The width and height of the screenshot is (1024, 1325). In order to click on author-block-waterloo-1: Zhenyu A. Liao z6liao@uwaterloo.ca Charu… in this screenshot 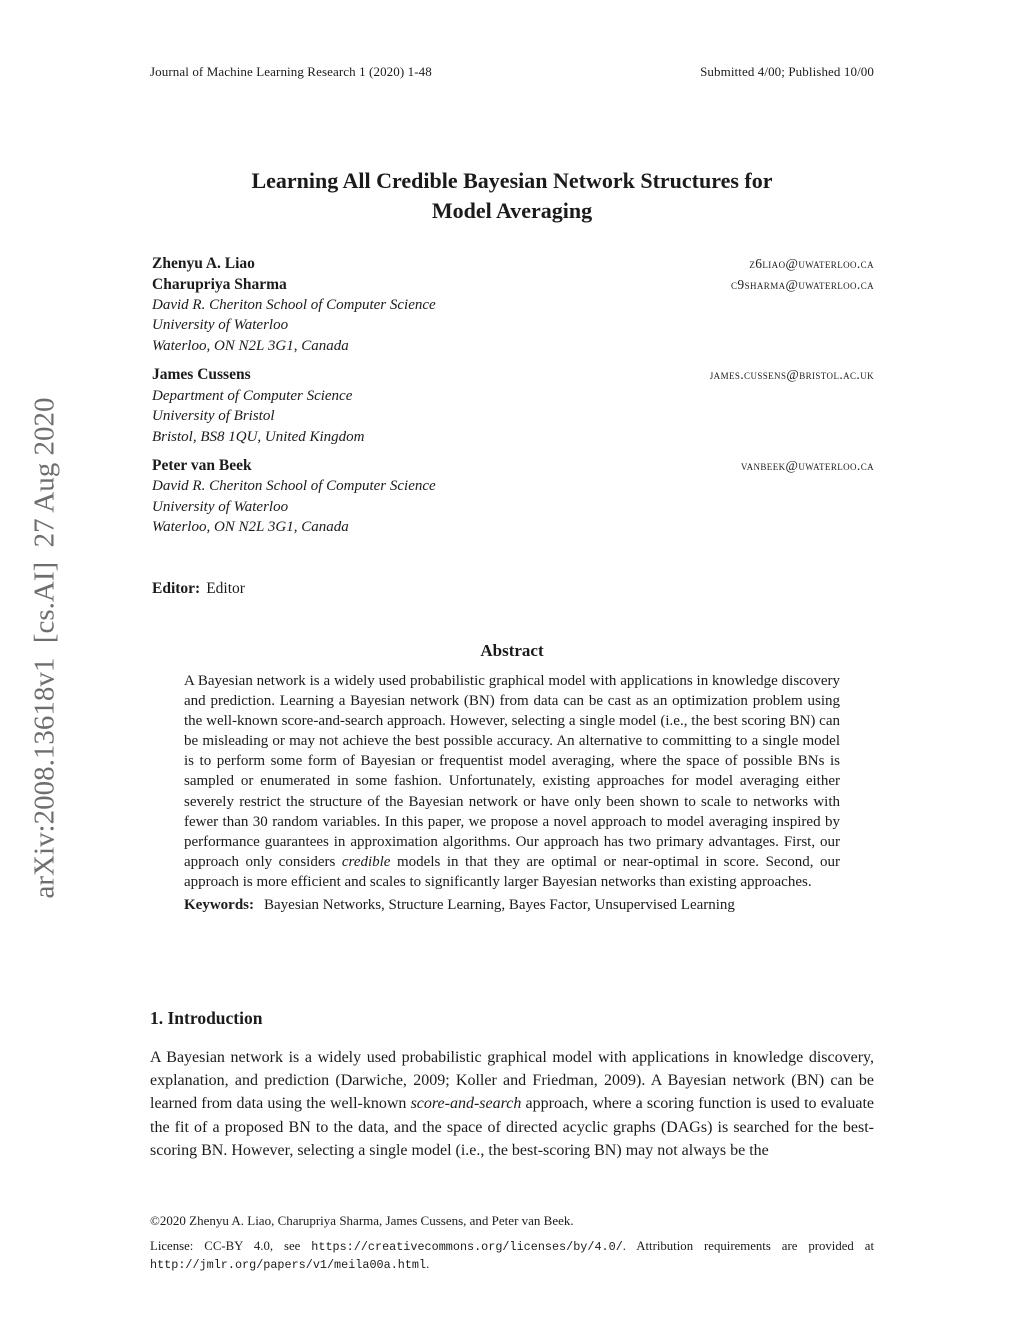, I will do `click(513, 305)`.